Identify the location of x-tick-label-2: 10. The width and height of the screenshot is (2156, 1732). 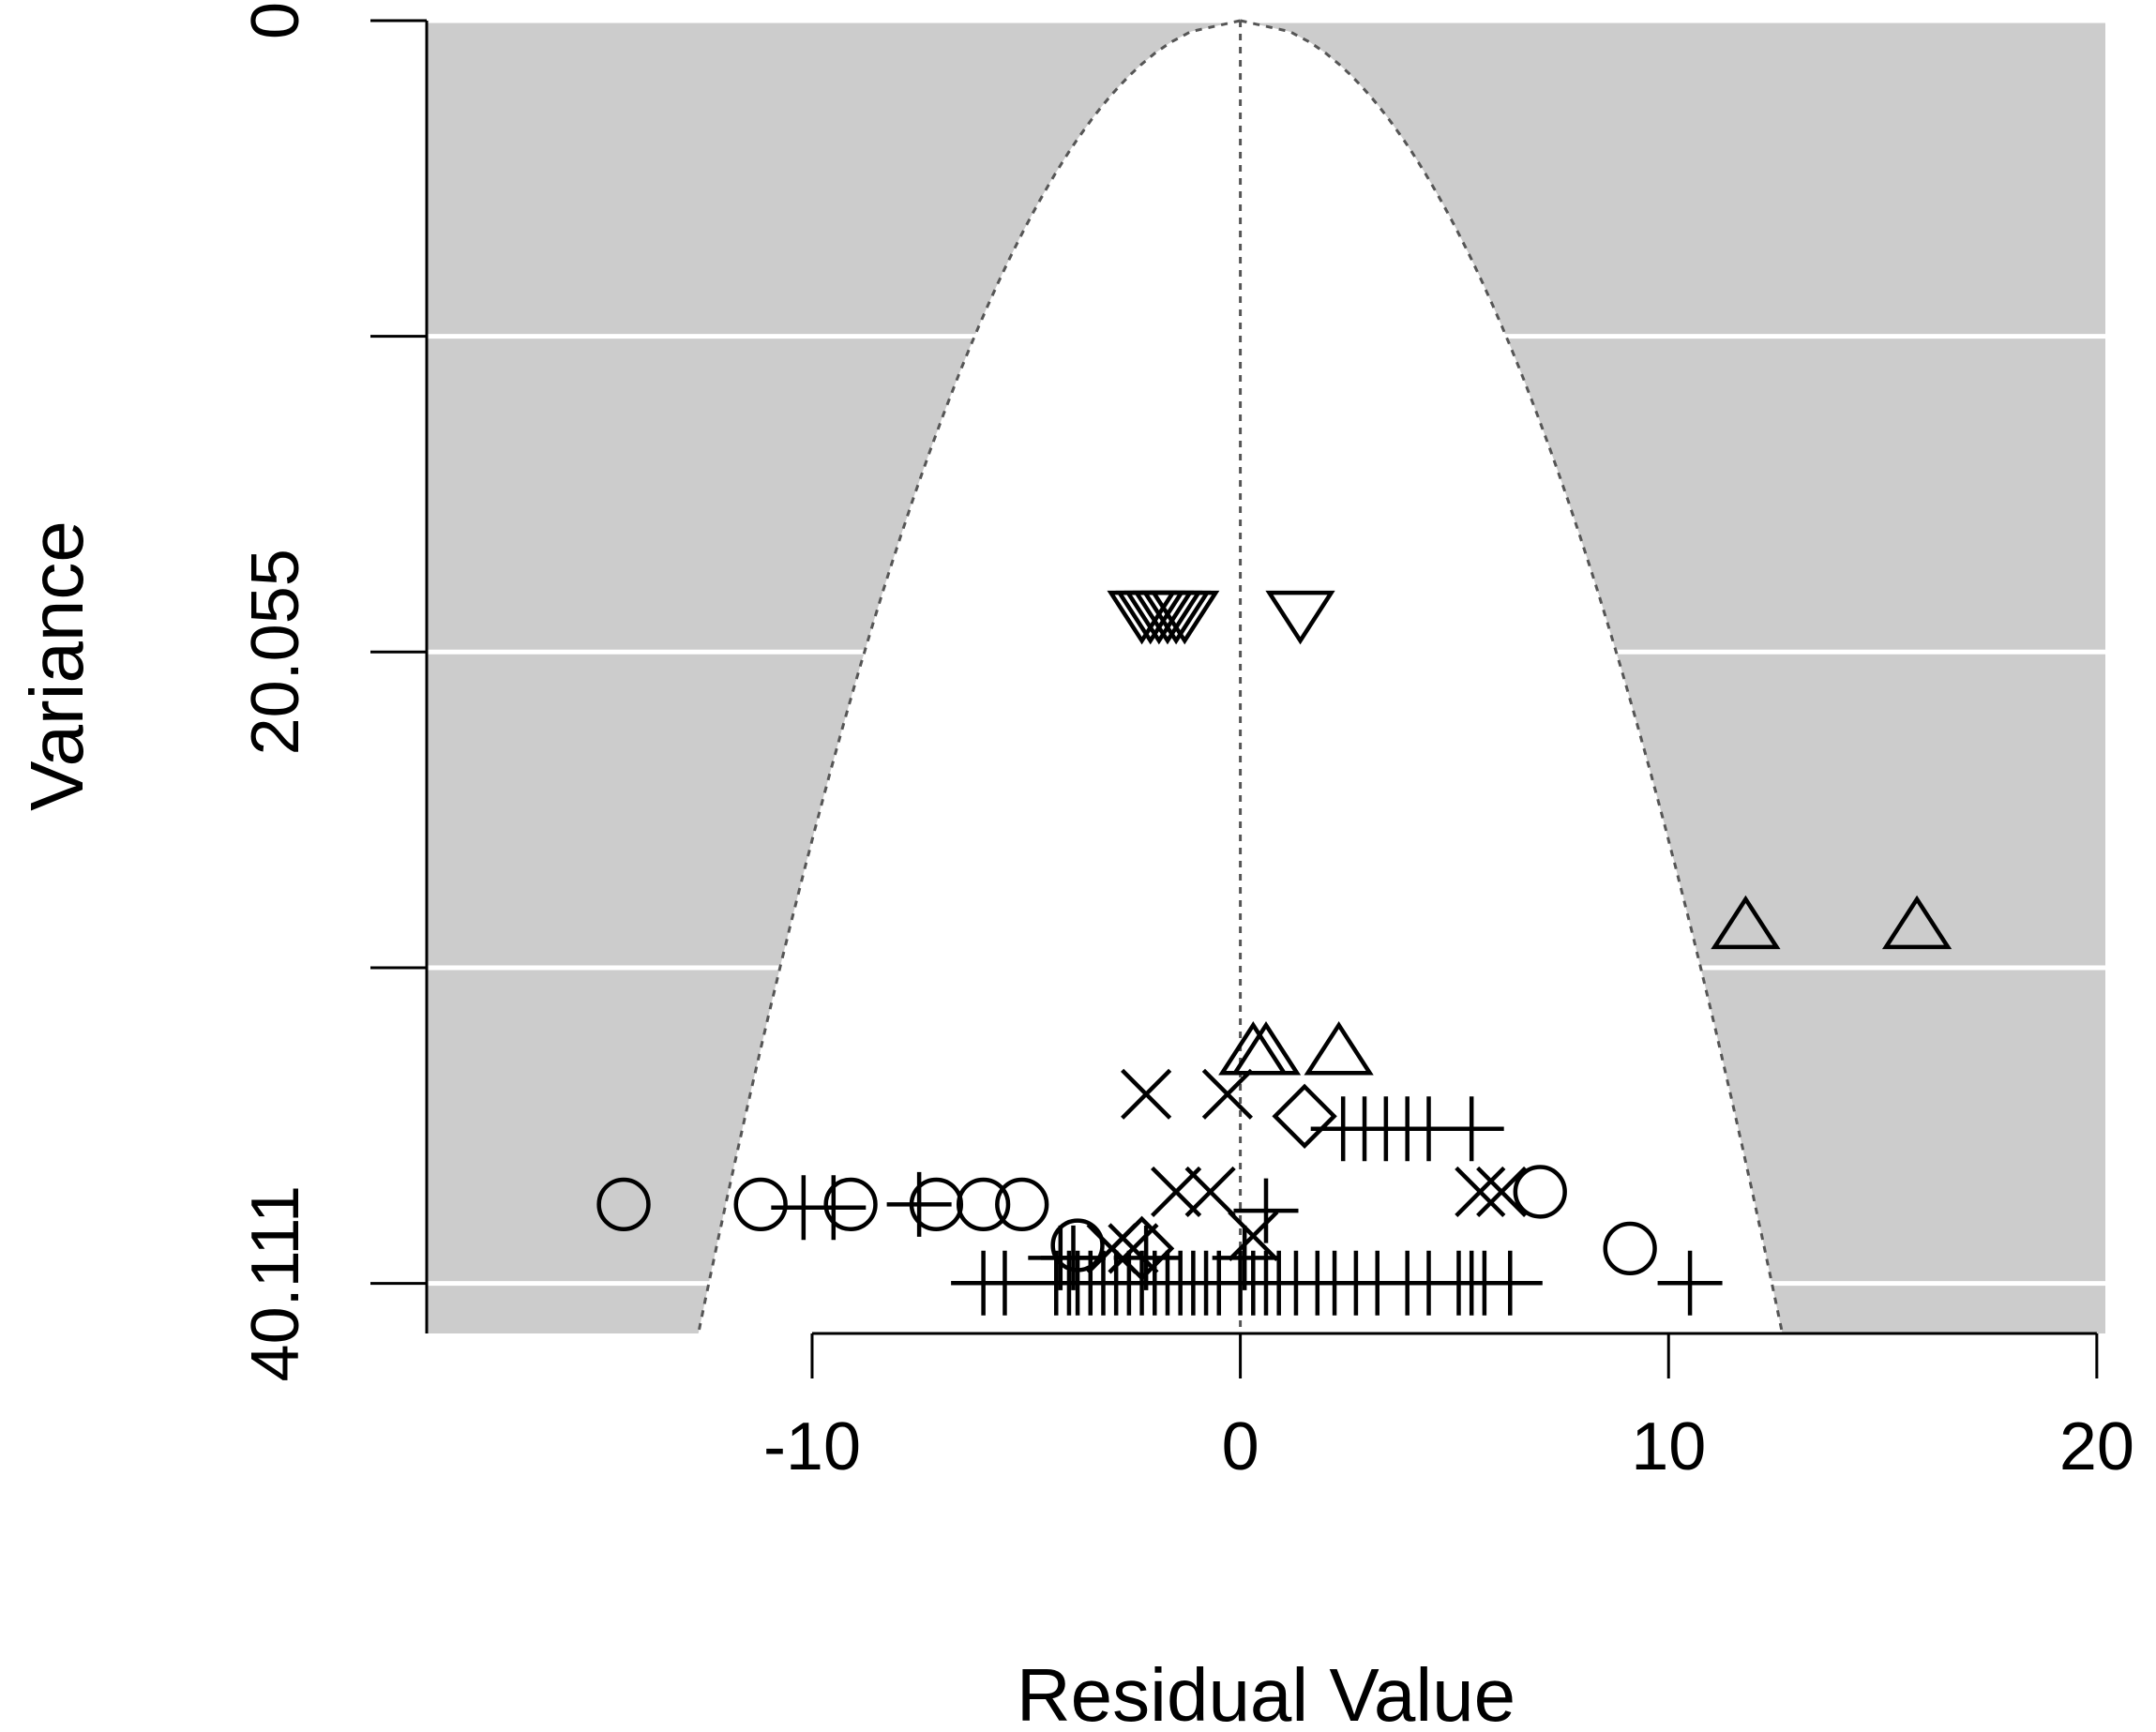
(1668, 1447).